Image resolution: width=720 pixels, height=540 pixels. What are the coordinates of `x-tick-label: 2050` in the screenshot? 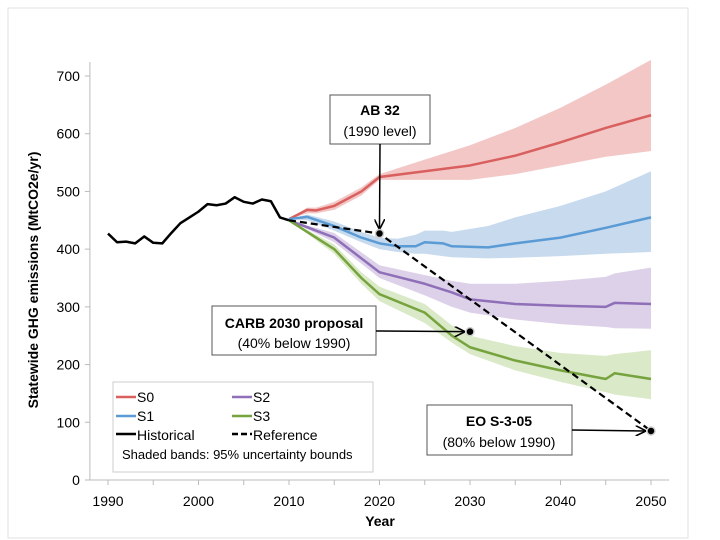 It's located at (650, 501).